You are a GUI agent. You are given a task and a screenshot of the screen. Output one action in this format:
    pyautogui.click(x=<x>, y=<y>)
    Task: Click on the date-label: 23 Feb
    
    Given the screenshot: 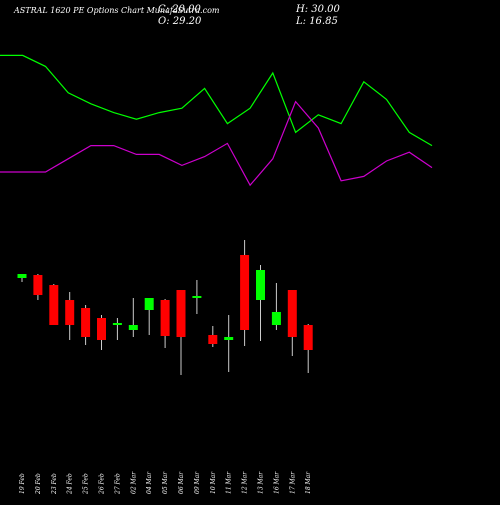 What is the action you would take?
    pyautogui.click(x=54, y=484)
    